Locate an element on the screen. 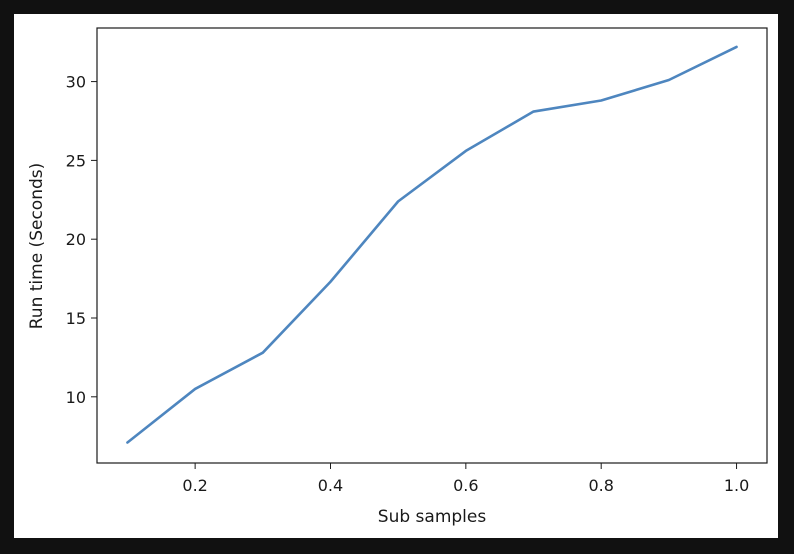  x-tick-label: 0.2 is located at coordinates (194, 485).